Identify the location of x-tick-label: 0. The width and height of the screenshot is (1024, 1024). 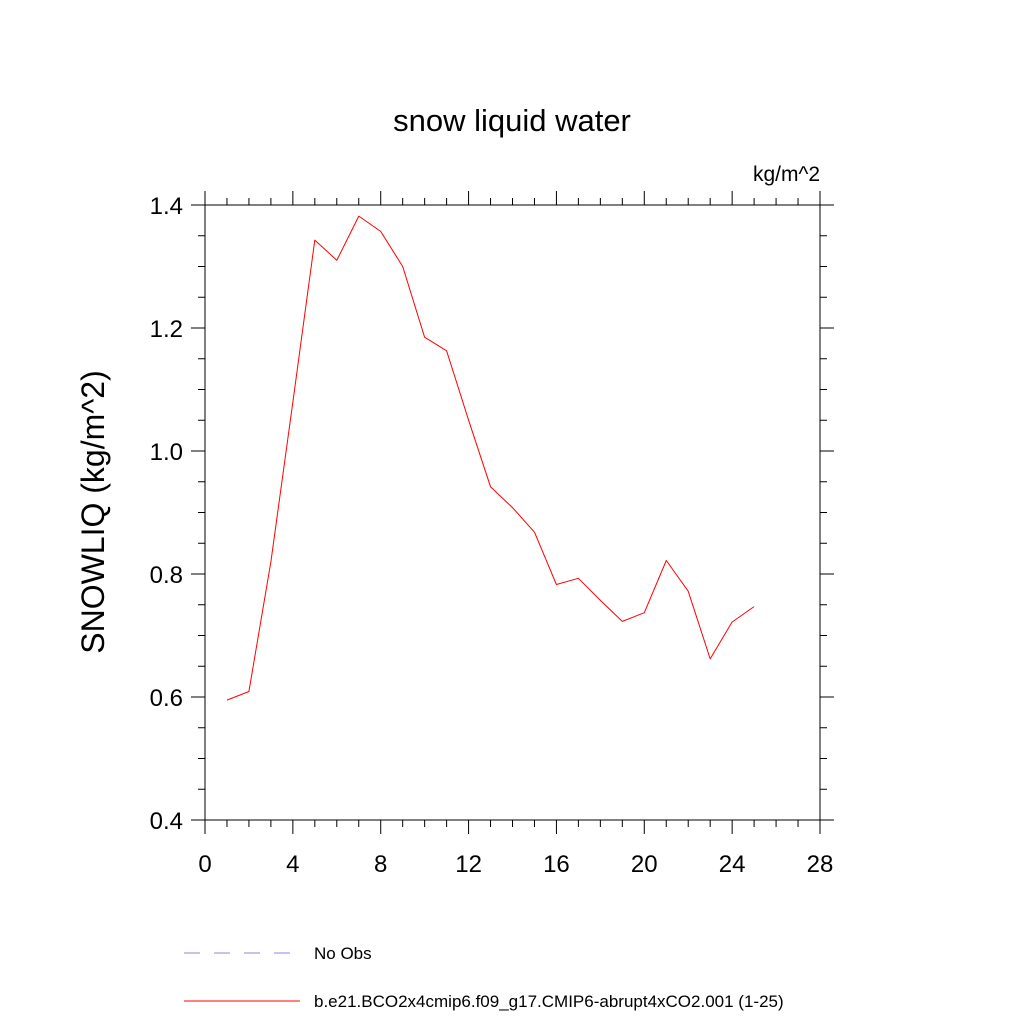
(204, 864).